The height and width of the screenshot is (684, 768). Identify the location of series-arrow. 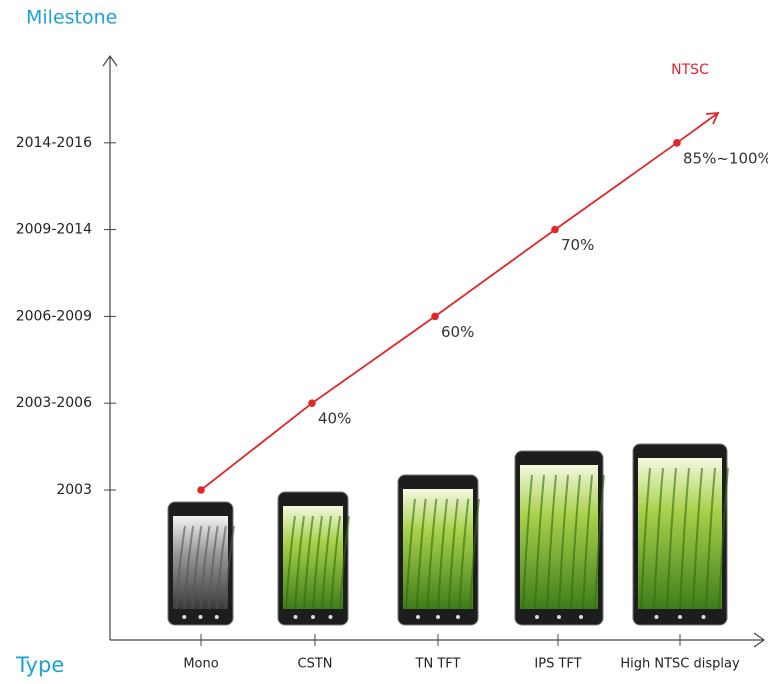
(698, 127).